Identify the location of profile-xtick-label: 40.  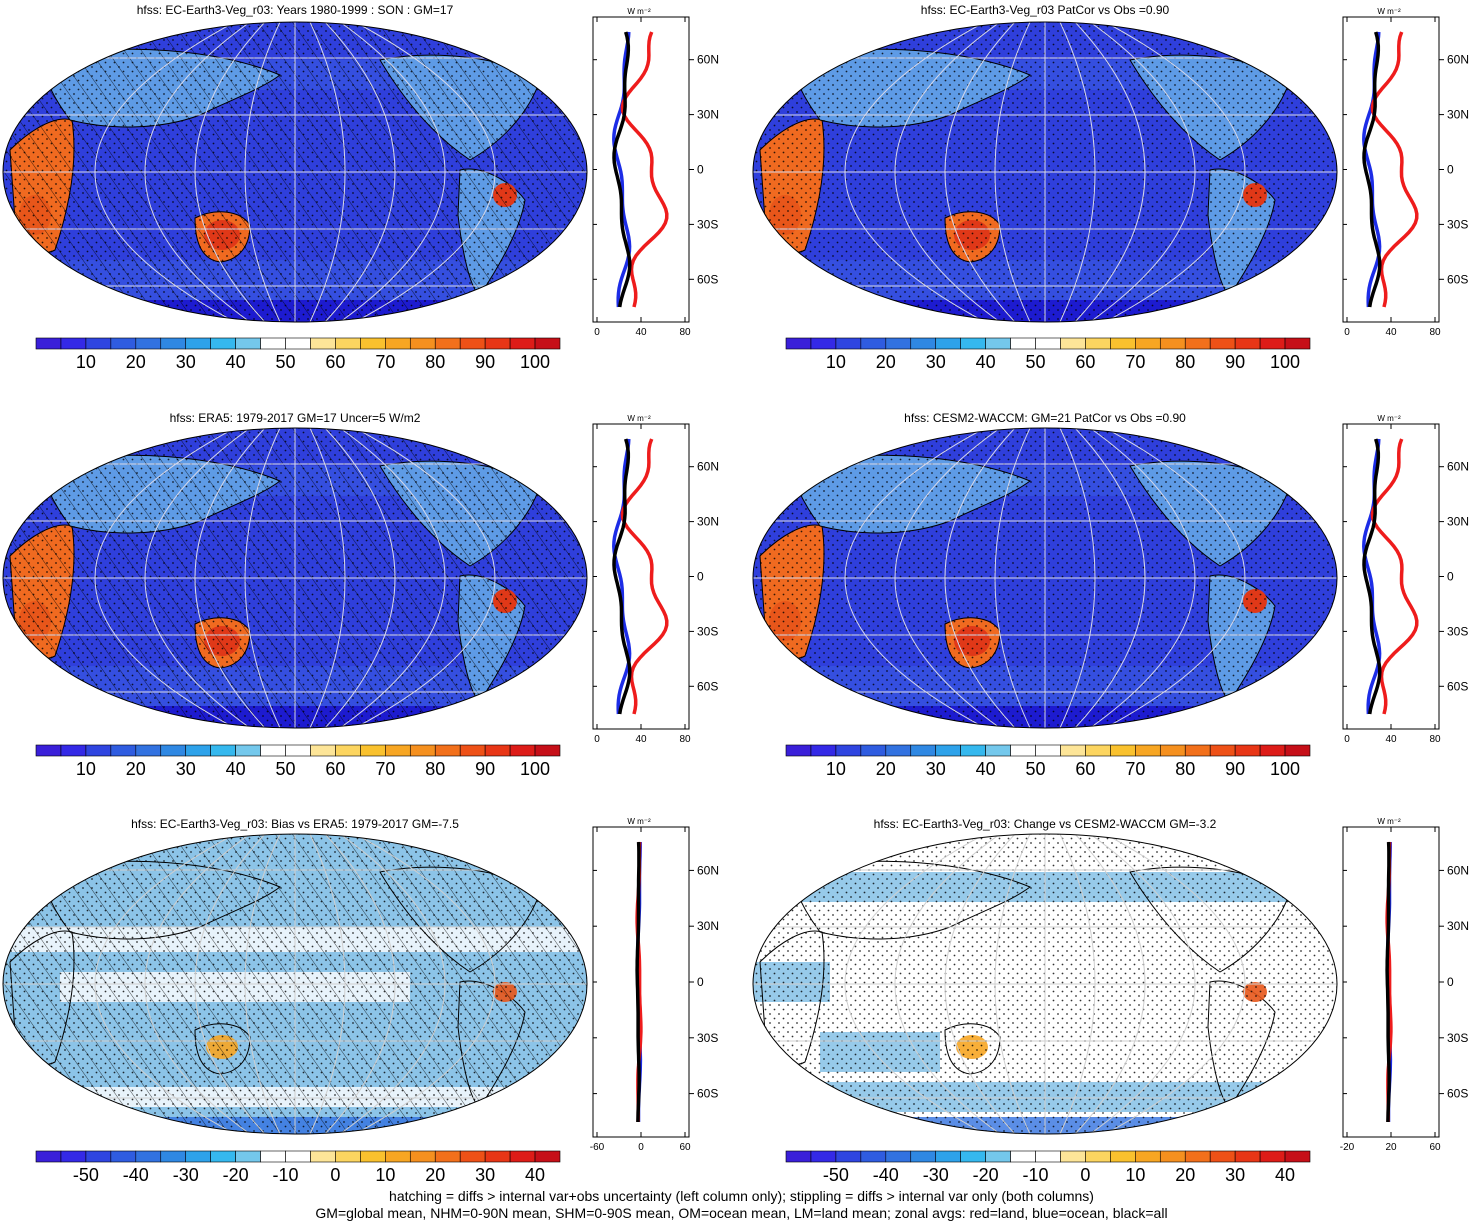
(1391, 739).